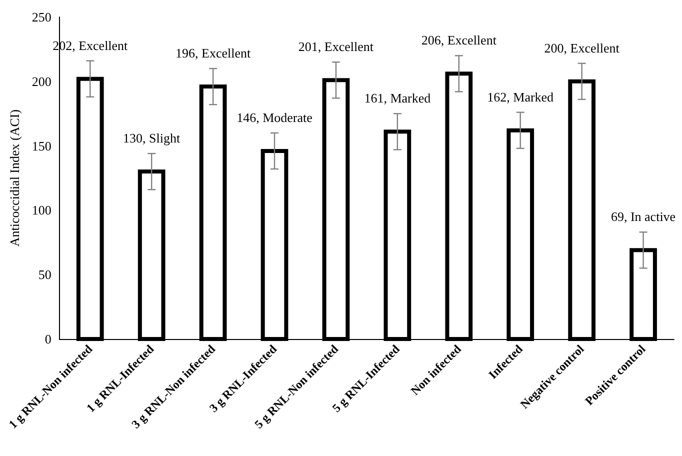 The image size is (682, 456). I want to click on data-label: 201, Excellent, so click(336, 46).